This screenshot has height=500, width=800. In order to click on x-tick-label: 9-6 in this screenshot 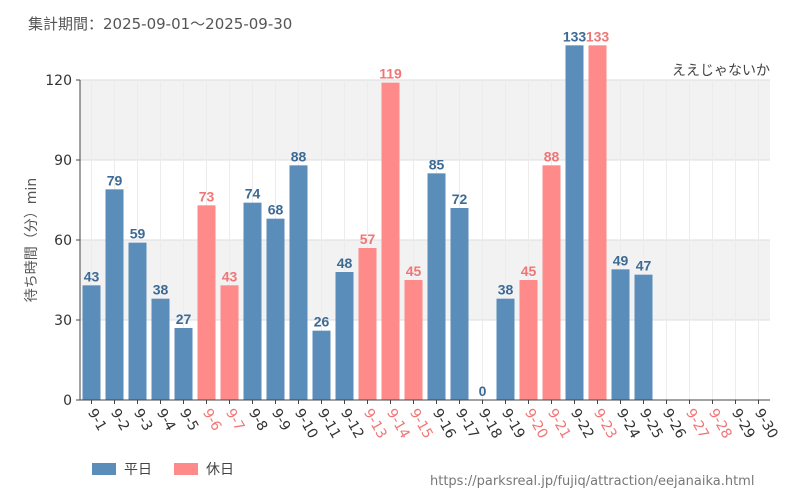, I will do `click(211, 420)`.